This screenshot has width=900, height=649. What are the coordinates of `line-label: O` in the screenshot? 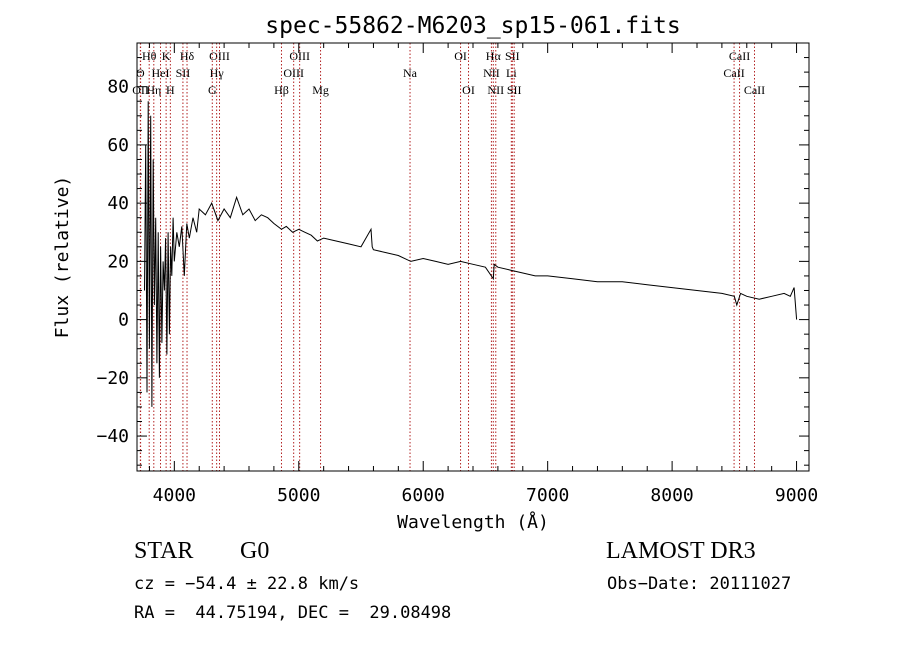 It's located at (140, 73).